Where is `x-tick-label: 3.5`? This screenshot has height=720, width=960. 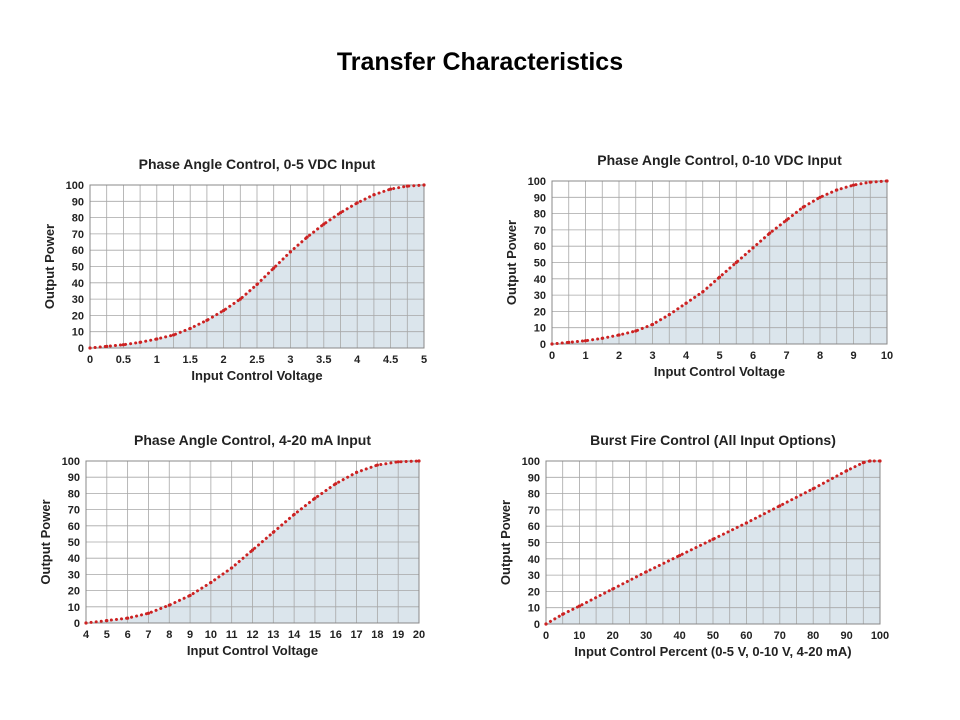
x-tick-label: 3.5 is located at coordinates (323, 360).